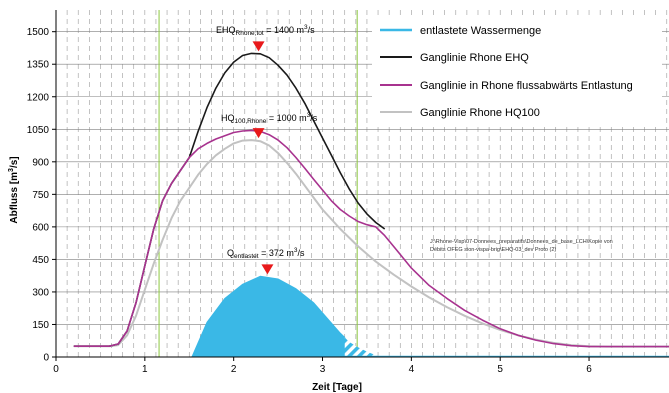 The height and width of the screenshot is (393, 669). Describe the element at coordinates (40, 325) in the screenshot. I see `y-tick-label: 150` at that location.